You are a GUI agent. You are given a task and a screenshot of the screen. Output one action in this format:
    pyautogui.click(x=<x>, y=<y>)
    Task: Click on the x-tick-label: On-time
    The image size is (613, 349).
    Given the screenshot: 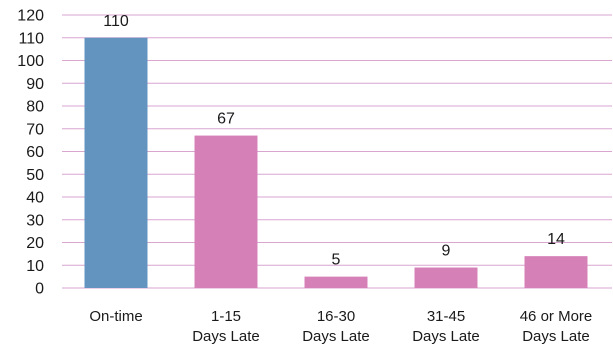 What is the action you would take?
    pyautogui.click(x=115, y=316)
    